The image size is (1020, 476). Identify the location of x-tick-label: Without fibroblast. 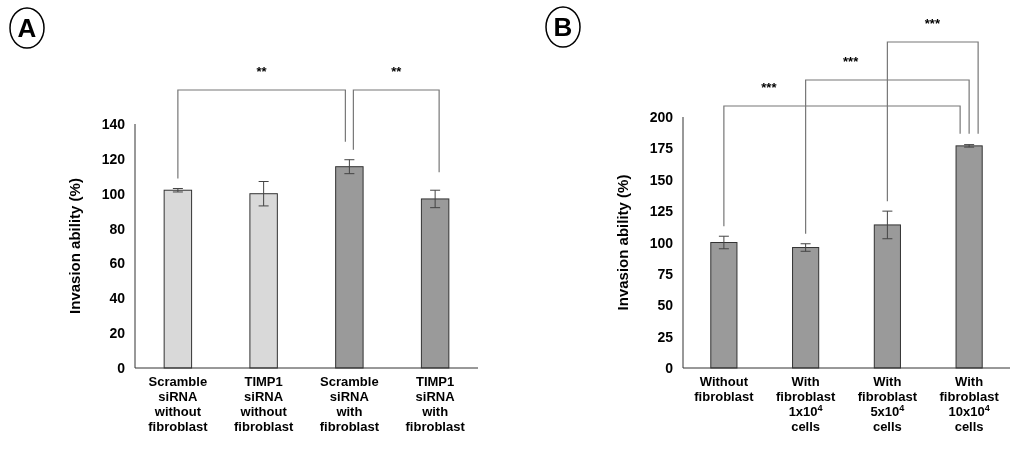
(724, 389).